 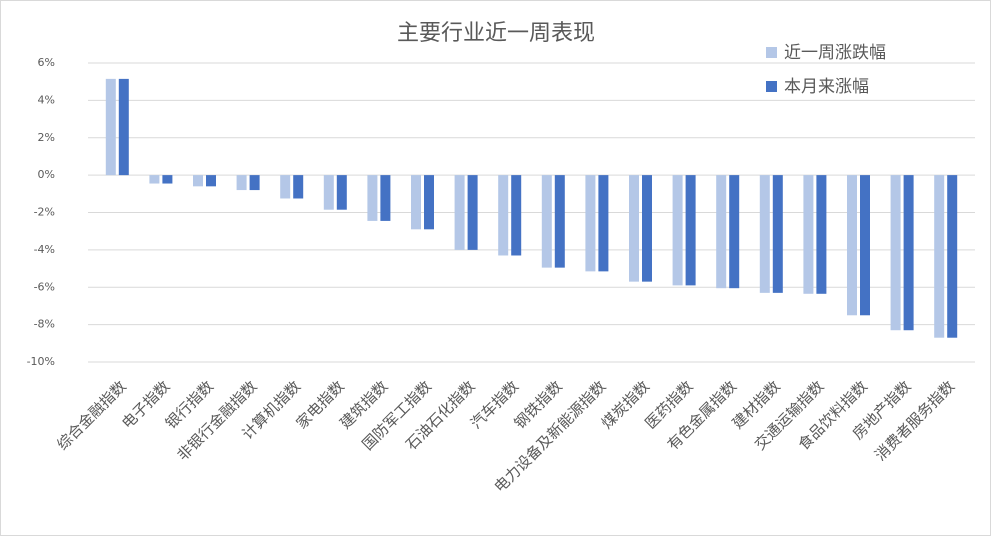 I want to click on chart-title: 主要行业近一周表现, so click(x=496, y=33).